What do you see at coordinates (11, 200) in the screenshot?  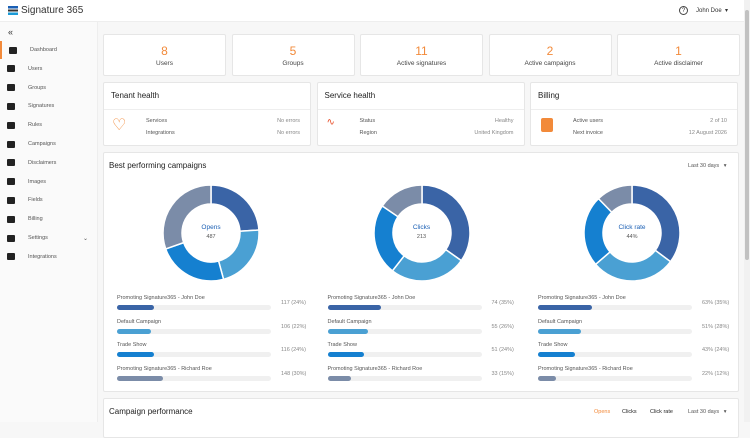 I see `fields-icon` at bounding box center [11, 200].